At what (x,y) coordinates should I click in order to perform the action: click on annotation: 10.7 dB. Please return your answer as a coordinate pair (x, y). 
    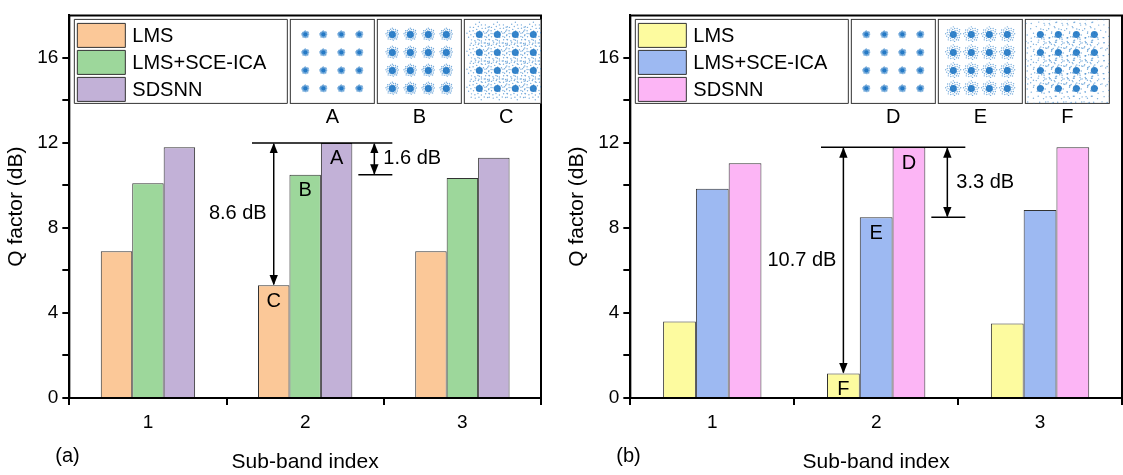
    Looking at the image, I should click on (802, 258).